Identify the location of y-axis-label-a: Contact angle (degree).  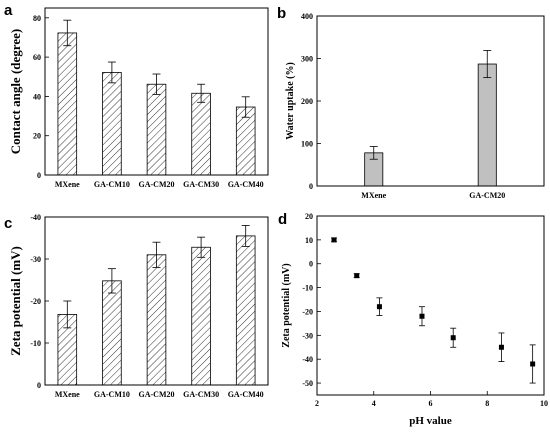
(15, 91).